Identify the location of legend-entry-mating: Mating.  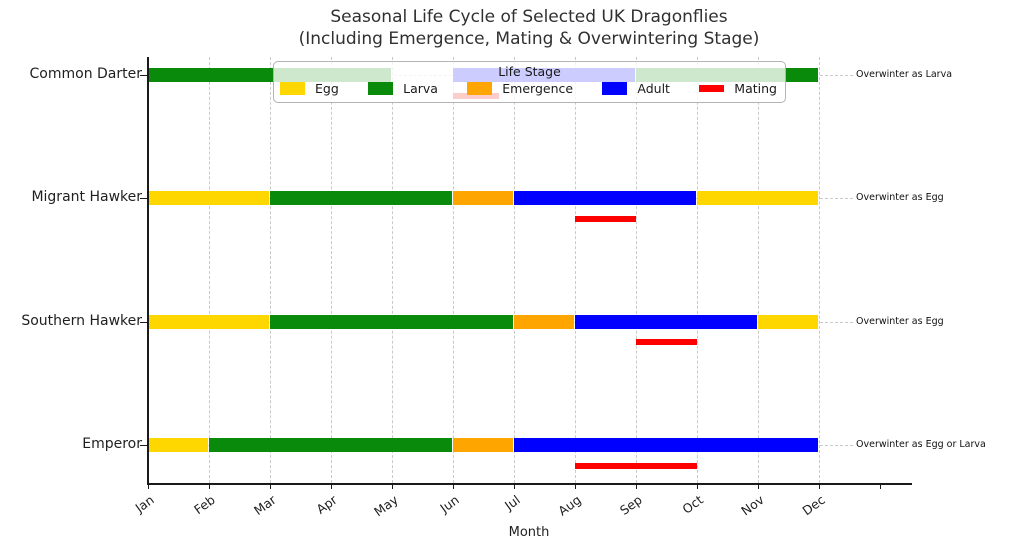
(738, 88).